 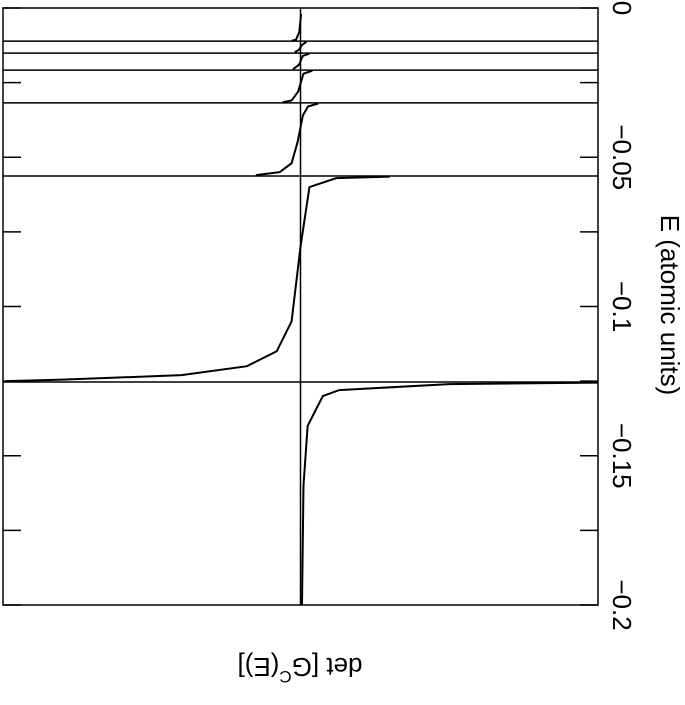 I want to click on x-tick-label: −0.05, so click(x=622, y=157).